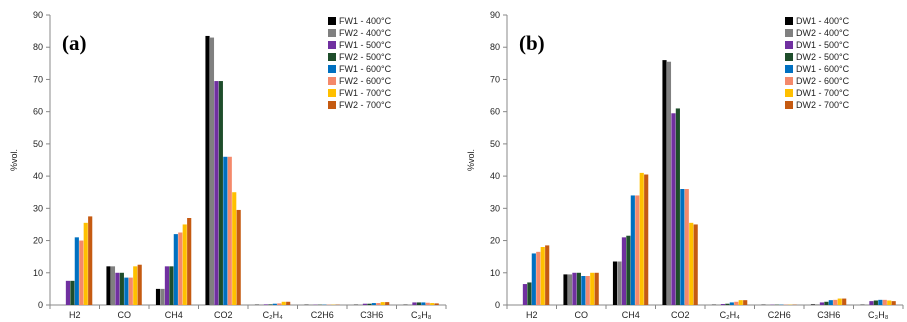 This screenshot has height=322, width=907. Describe the element at coordinates (274, 304) in the screenshot. I see `bar-a-s5-c5` at that location.